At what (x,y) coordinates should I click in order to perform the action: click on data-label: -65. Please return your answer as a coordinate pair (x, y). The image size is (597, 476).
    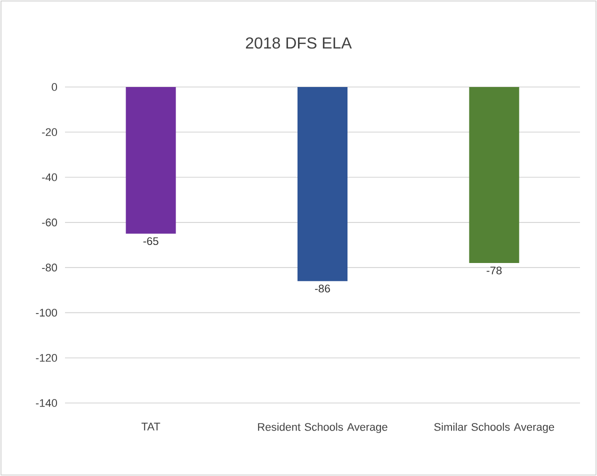
    Looking at the image, I should click on (150, 241).